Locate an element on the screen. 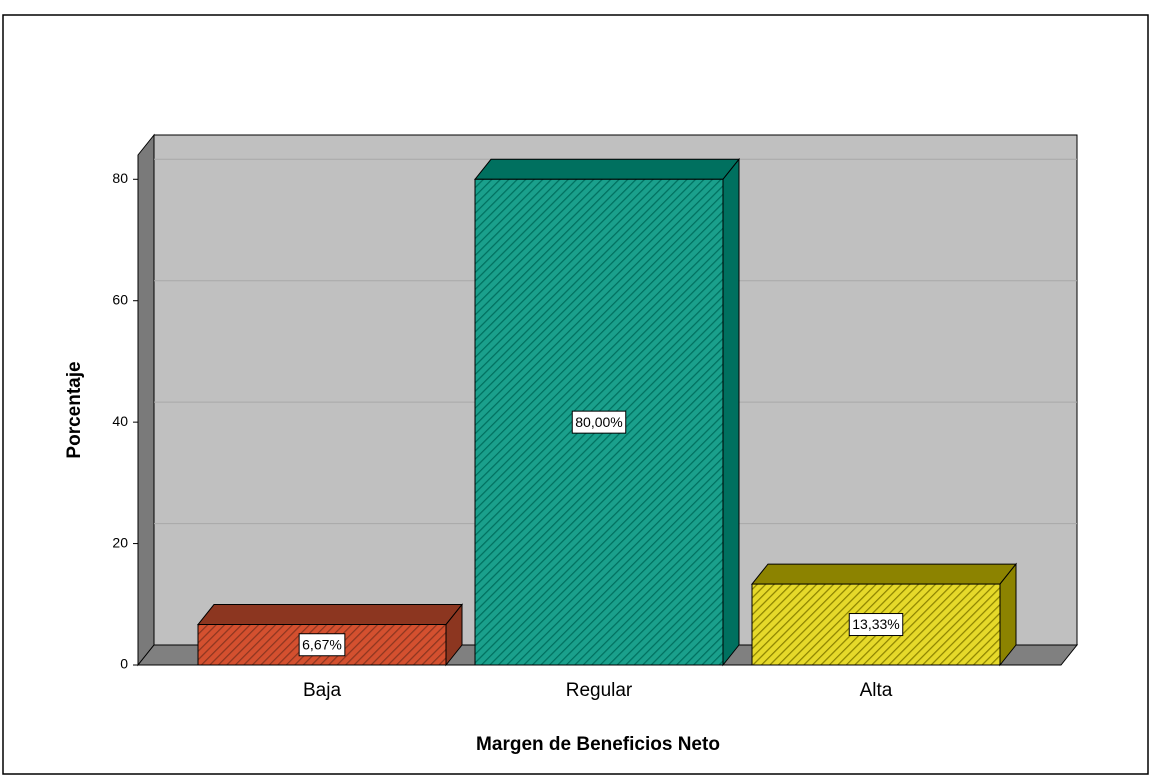 The image size is (1151, 775). value-label: 13,33% is located at coordinates (875, 624).